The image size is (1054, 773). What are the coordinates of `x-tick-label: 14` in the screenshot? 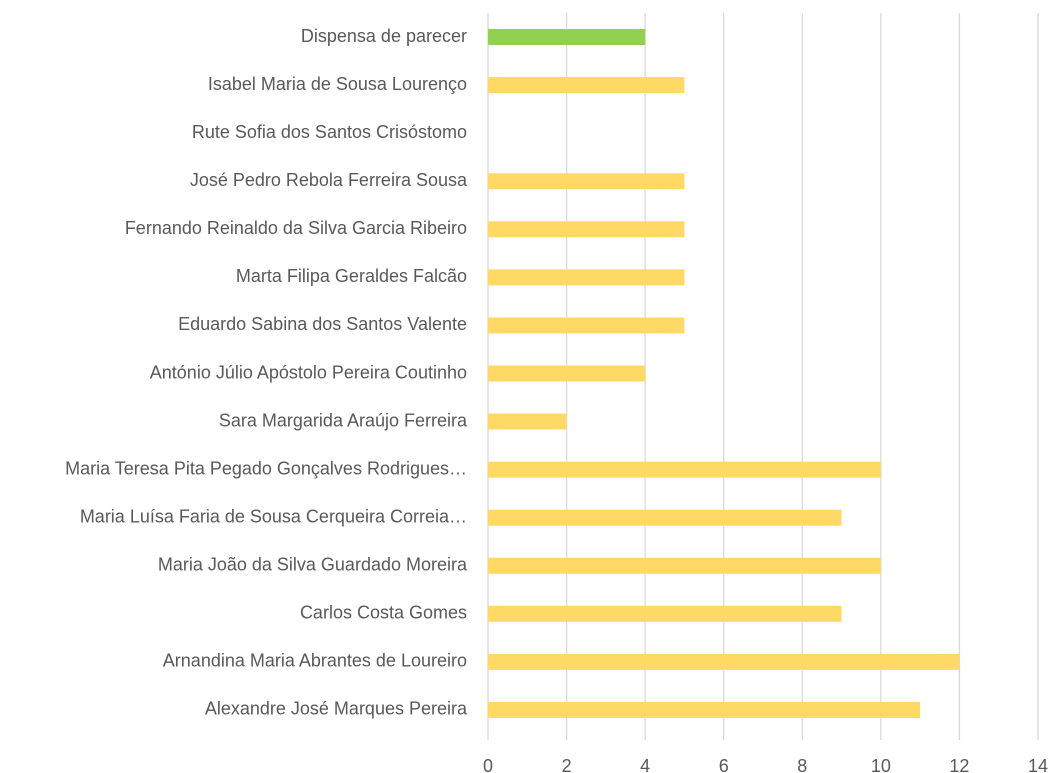 It's located at (1038, 764).